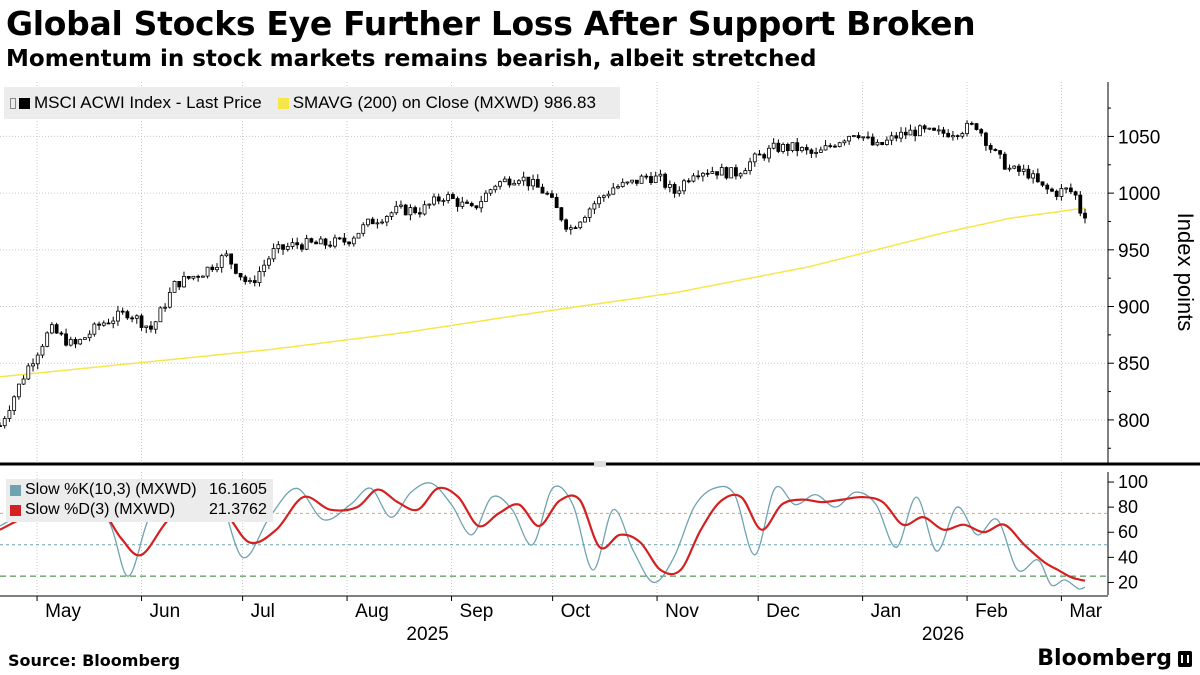 The height and width of the screenshot is (675, 1200). Describe the element at coordinates (138, 510) in the screenshot. I see `legend-item-d: Slow %D(3) (MXWD) 21.3762` at that location.